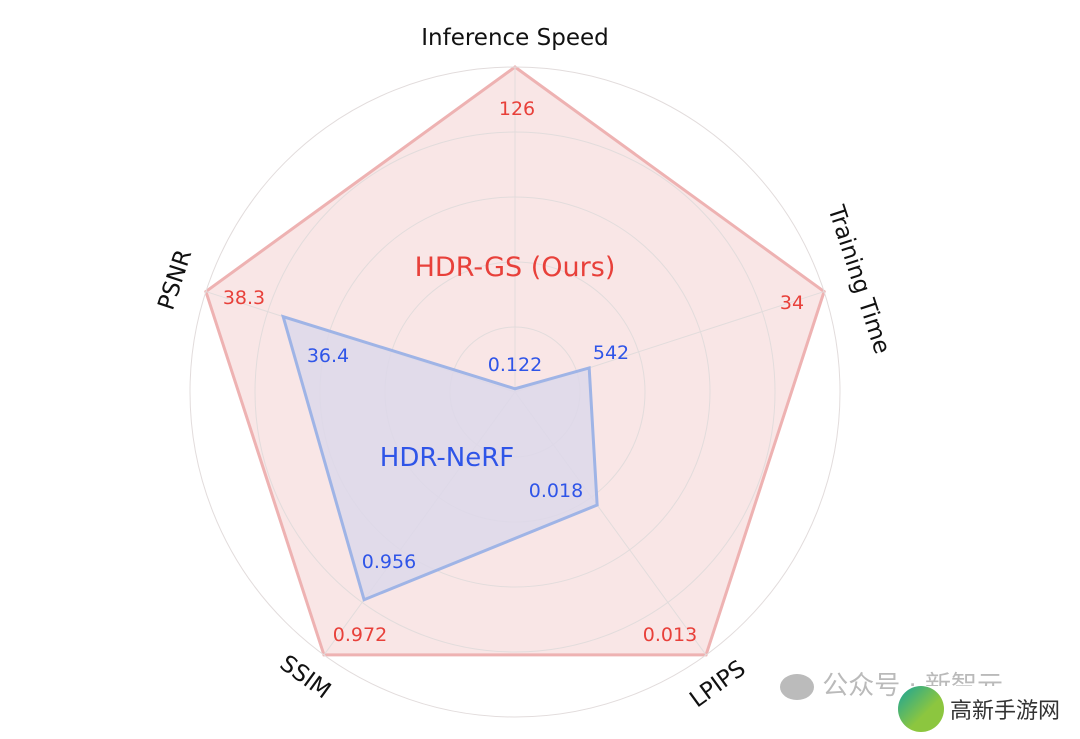 The width and height of the screenshot is (1080, 739). What do you see at coordinates (921, 709) in the screenshot?
I see `logo-icon` at bounding box center [921, 709].